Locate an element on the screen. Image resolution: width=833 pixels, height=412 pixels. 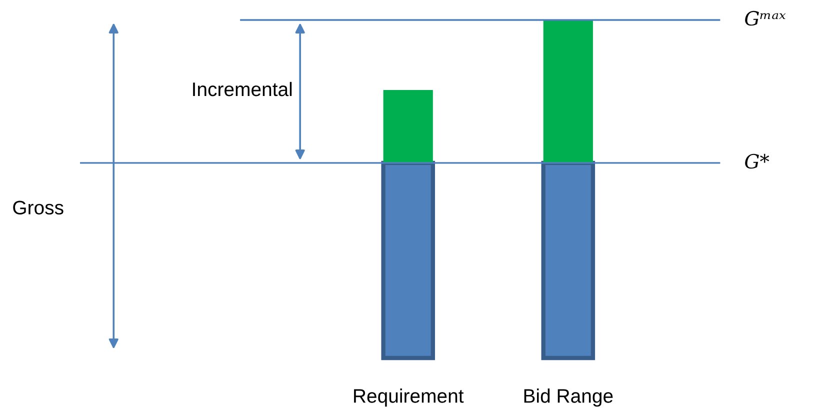
ref-line-label: Gᵐᵃˣ is located at coordinates (765, 18).